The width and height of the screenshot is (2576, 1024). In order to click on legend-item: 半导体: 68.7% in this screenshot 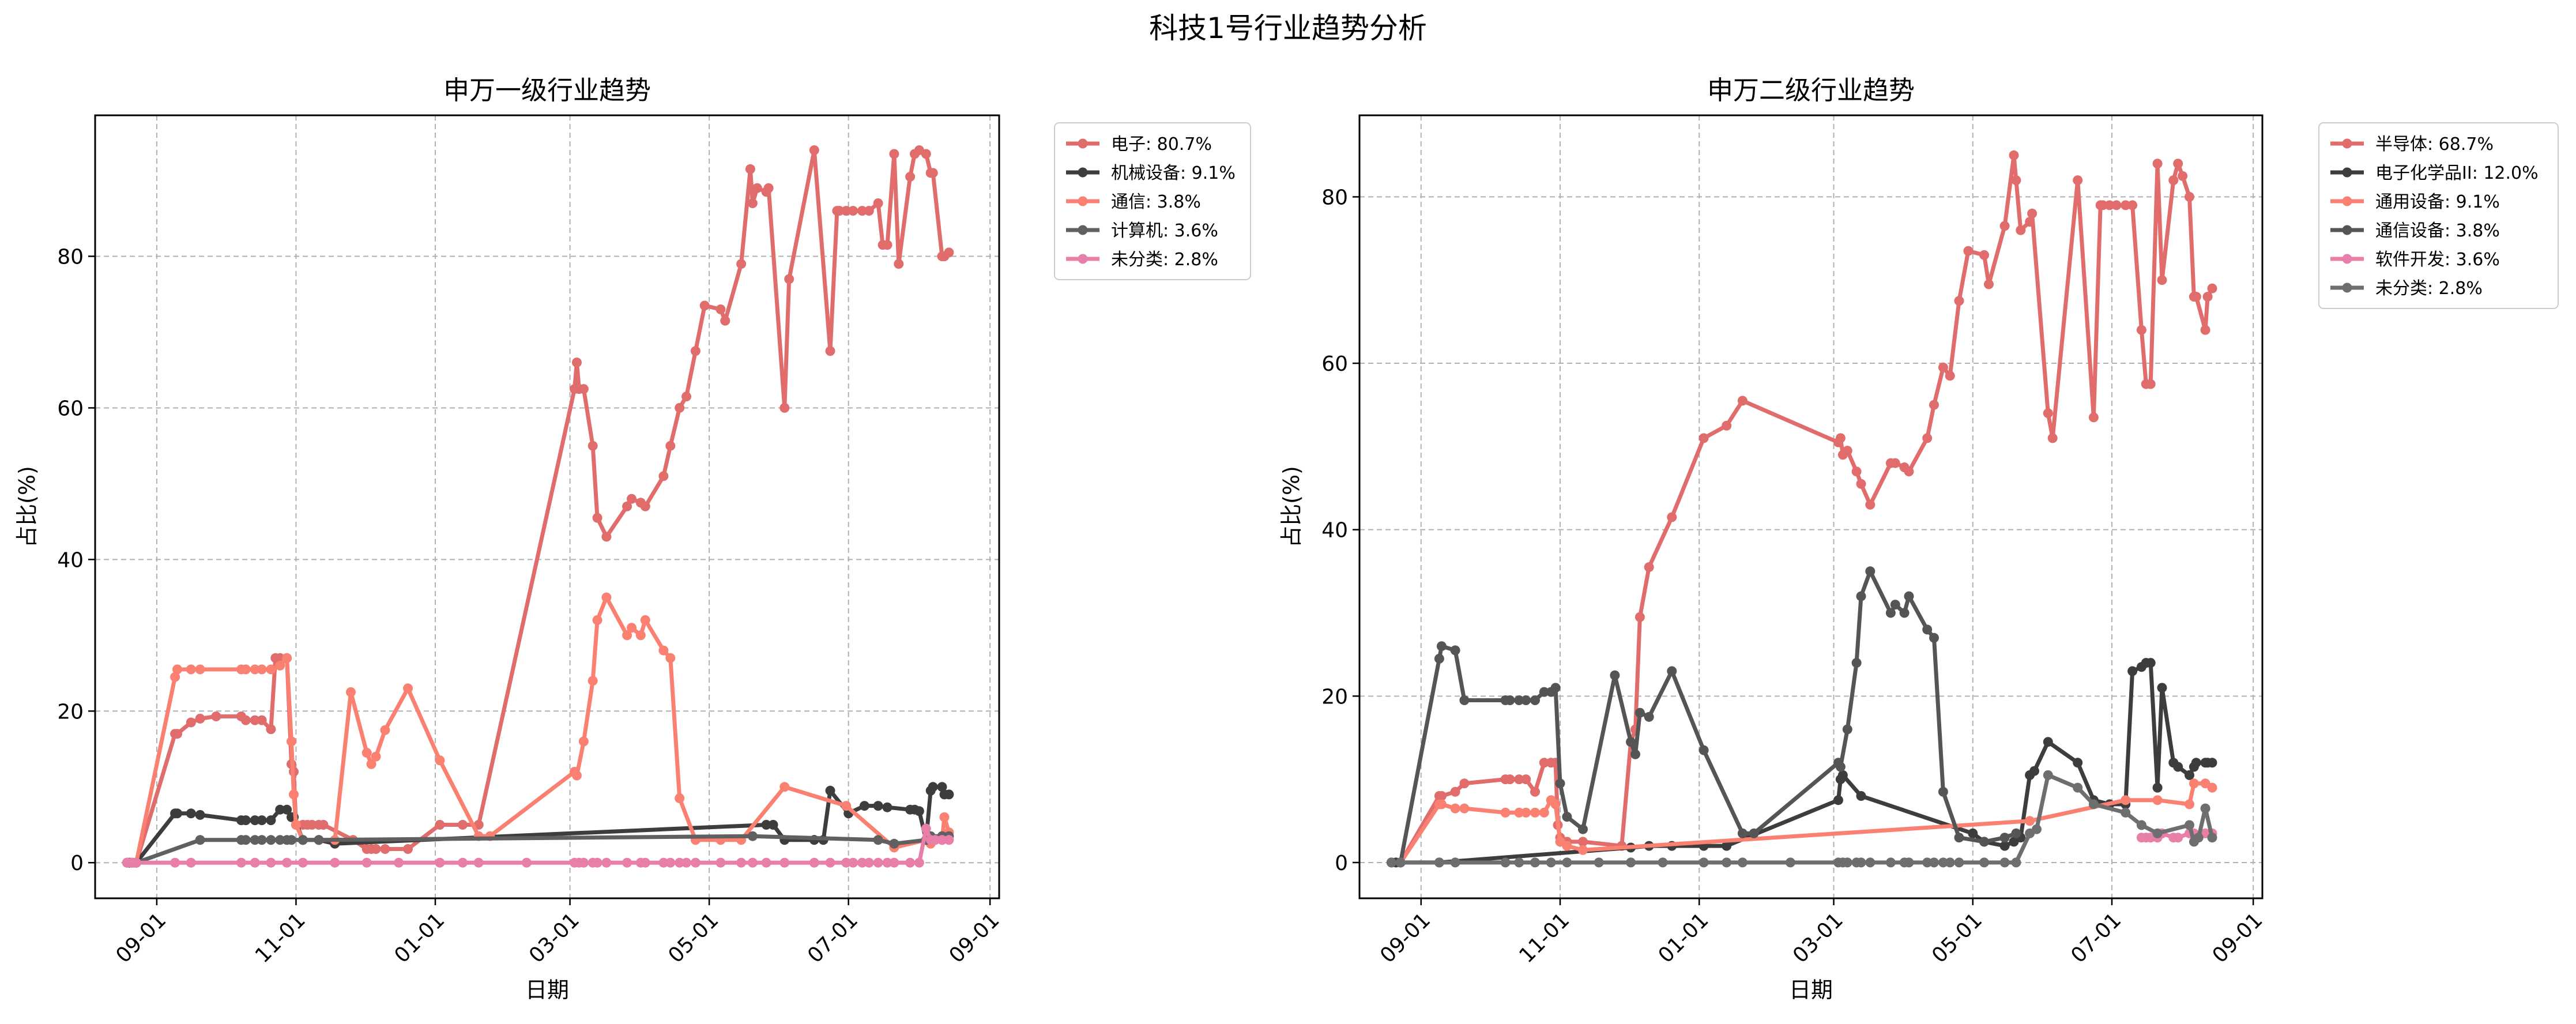, I will do `click(2412, 144)`.